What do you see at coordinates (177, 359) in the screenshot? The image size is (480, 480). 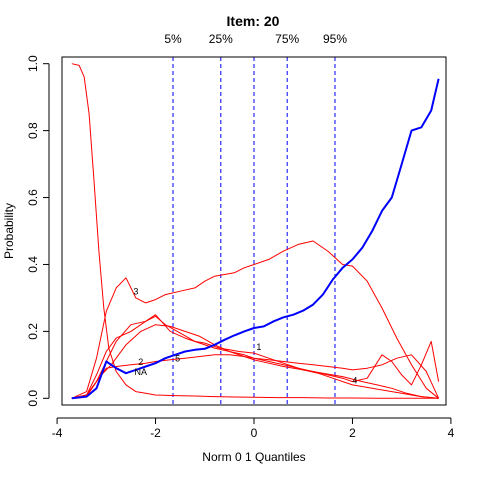 I see `curve-label-5: 5` at bounding box center [177, 359].